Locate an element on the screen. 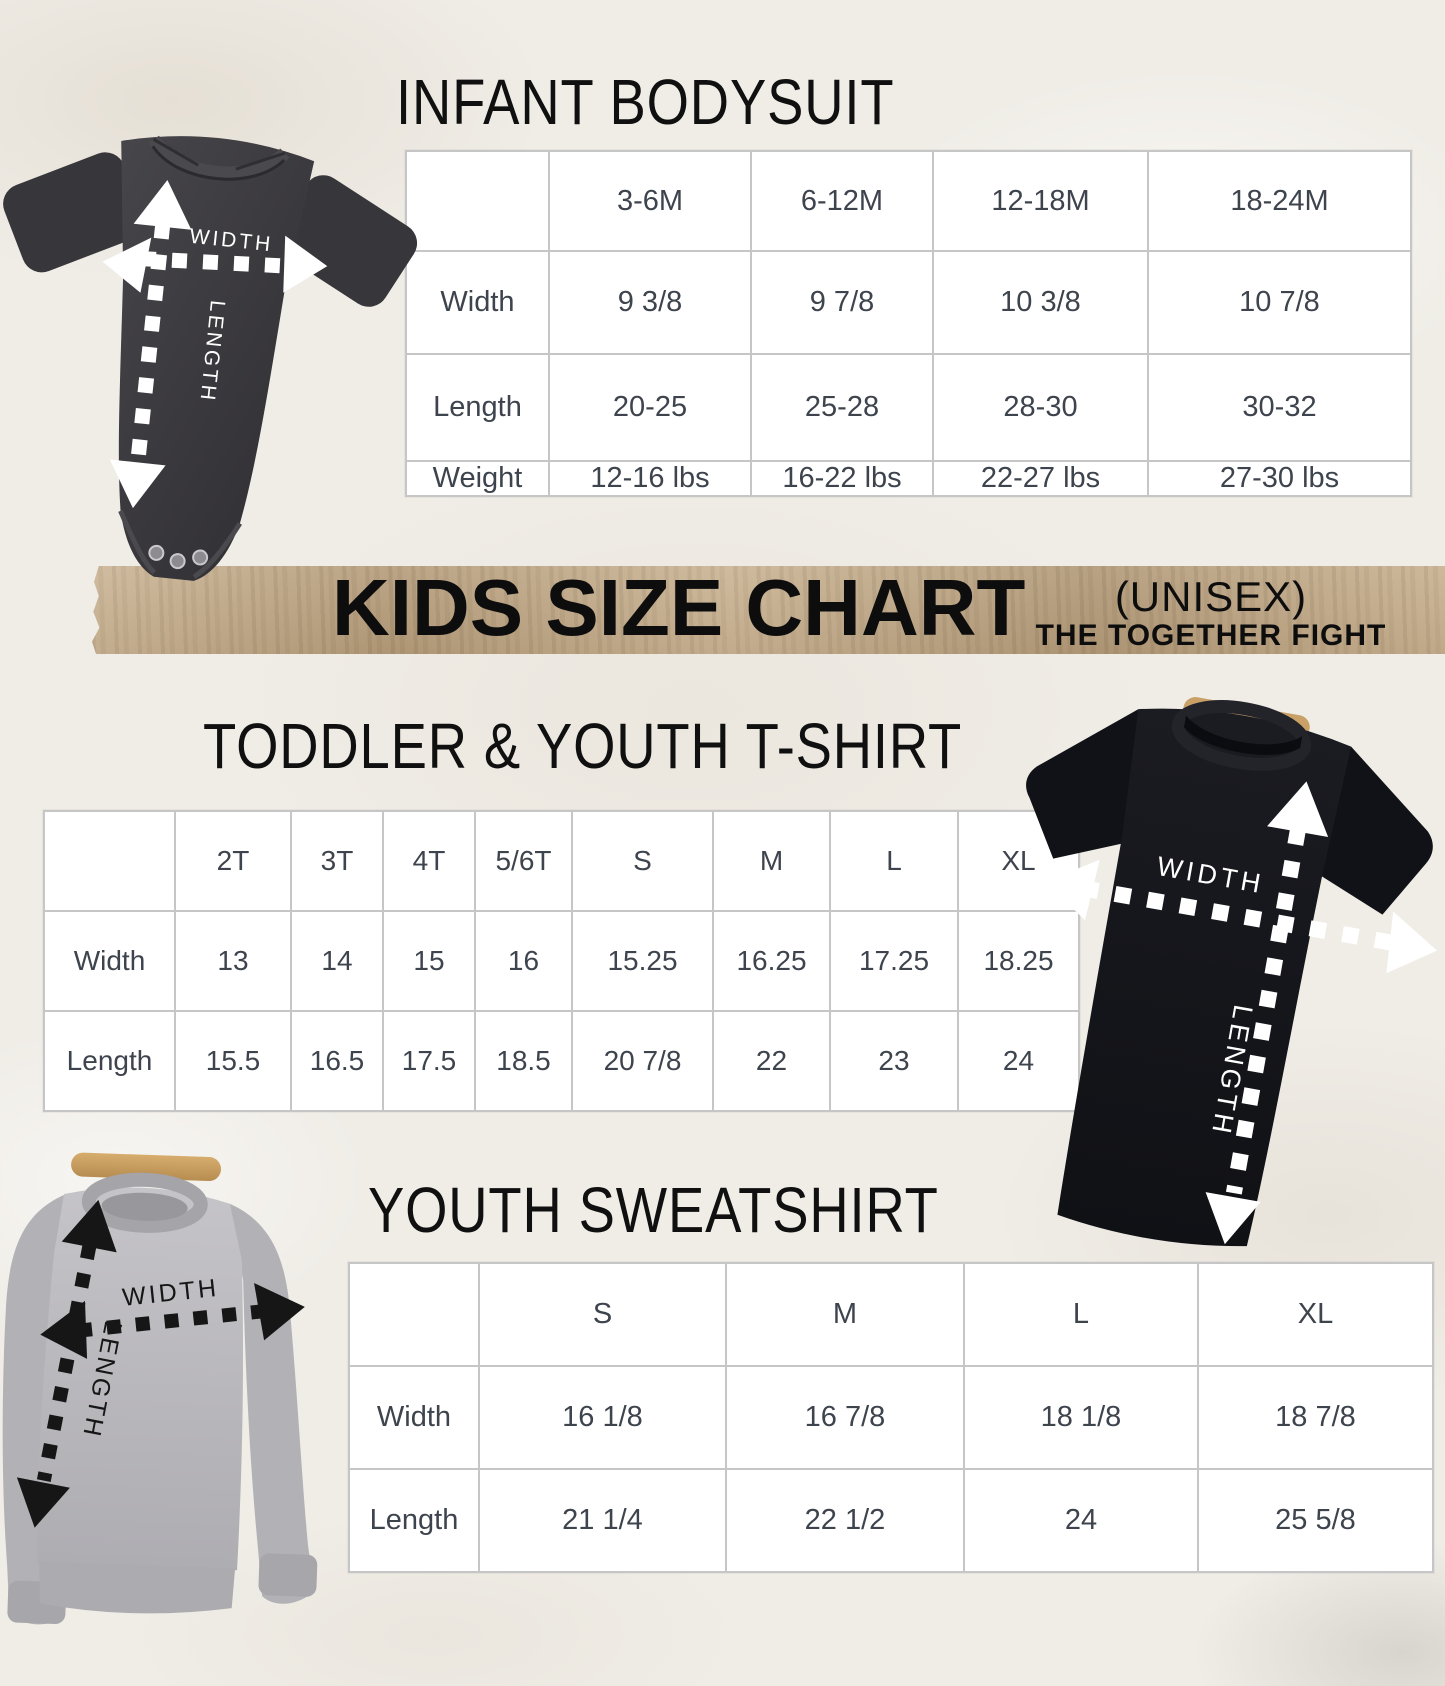  infant-bodysuit-photo: WIDTH LENGTH is located at coordinates (210, 358).